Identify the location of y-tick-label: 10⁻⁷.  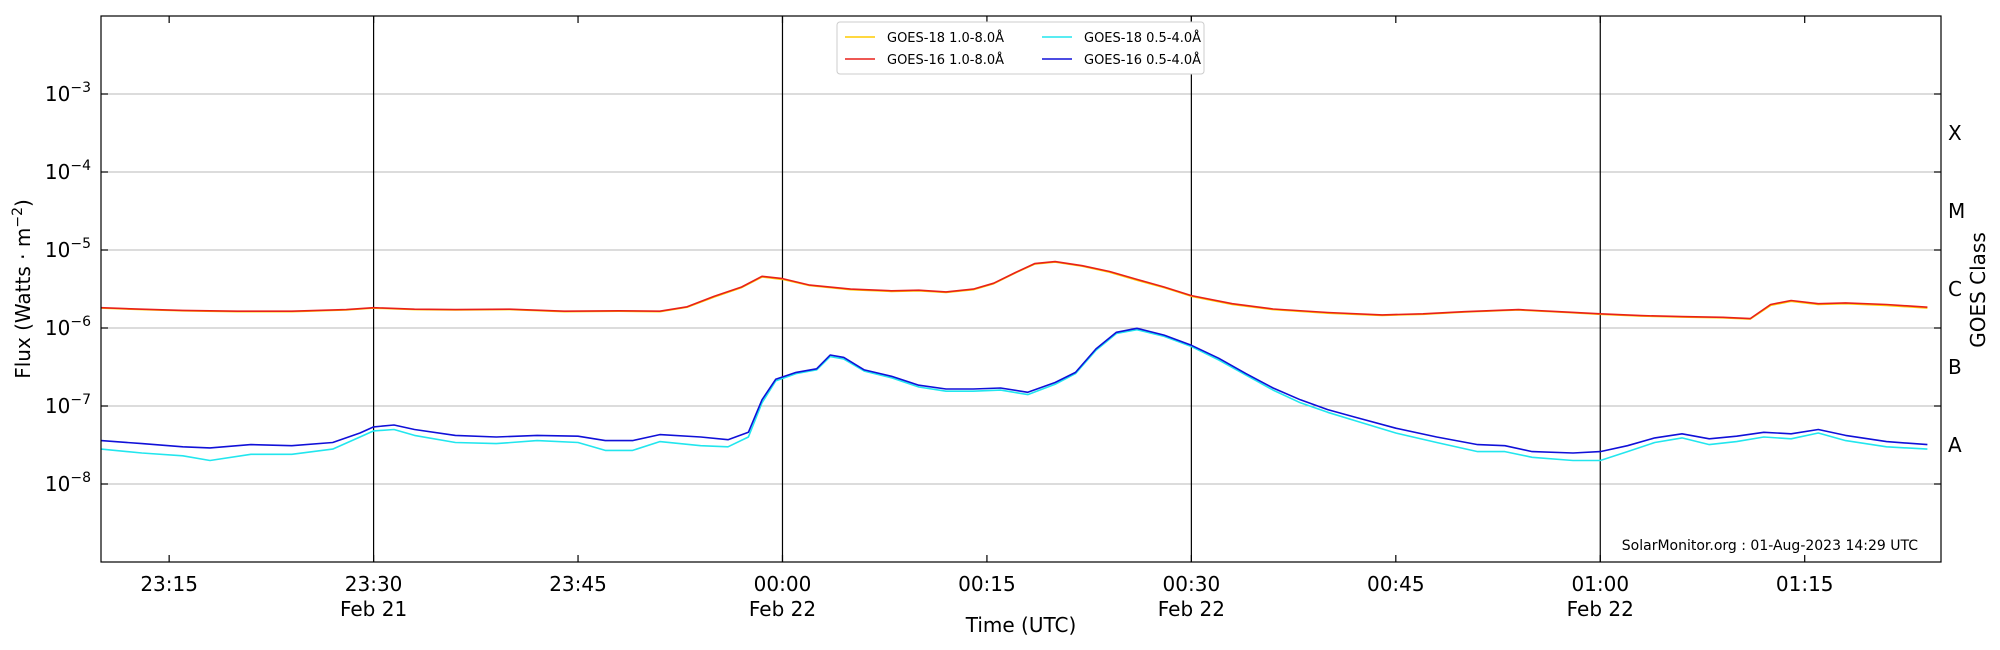
(68, 405).